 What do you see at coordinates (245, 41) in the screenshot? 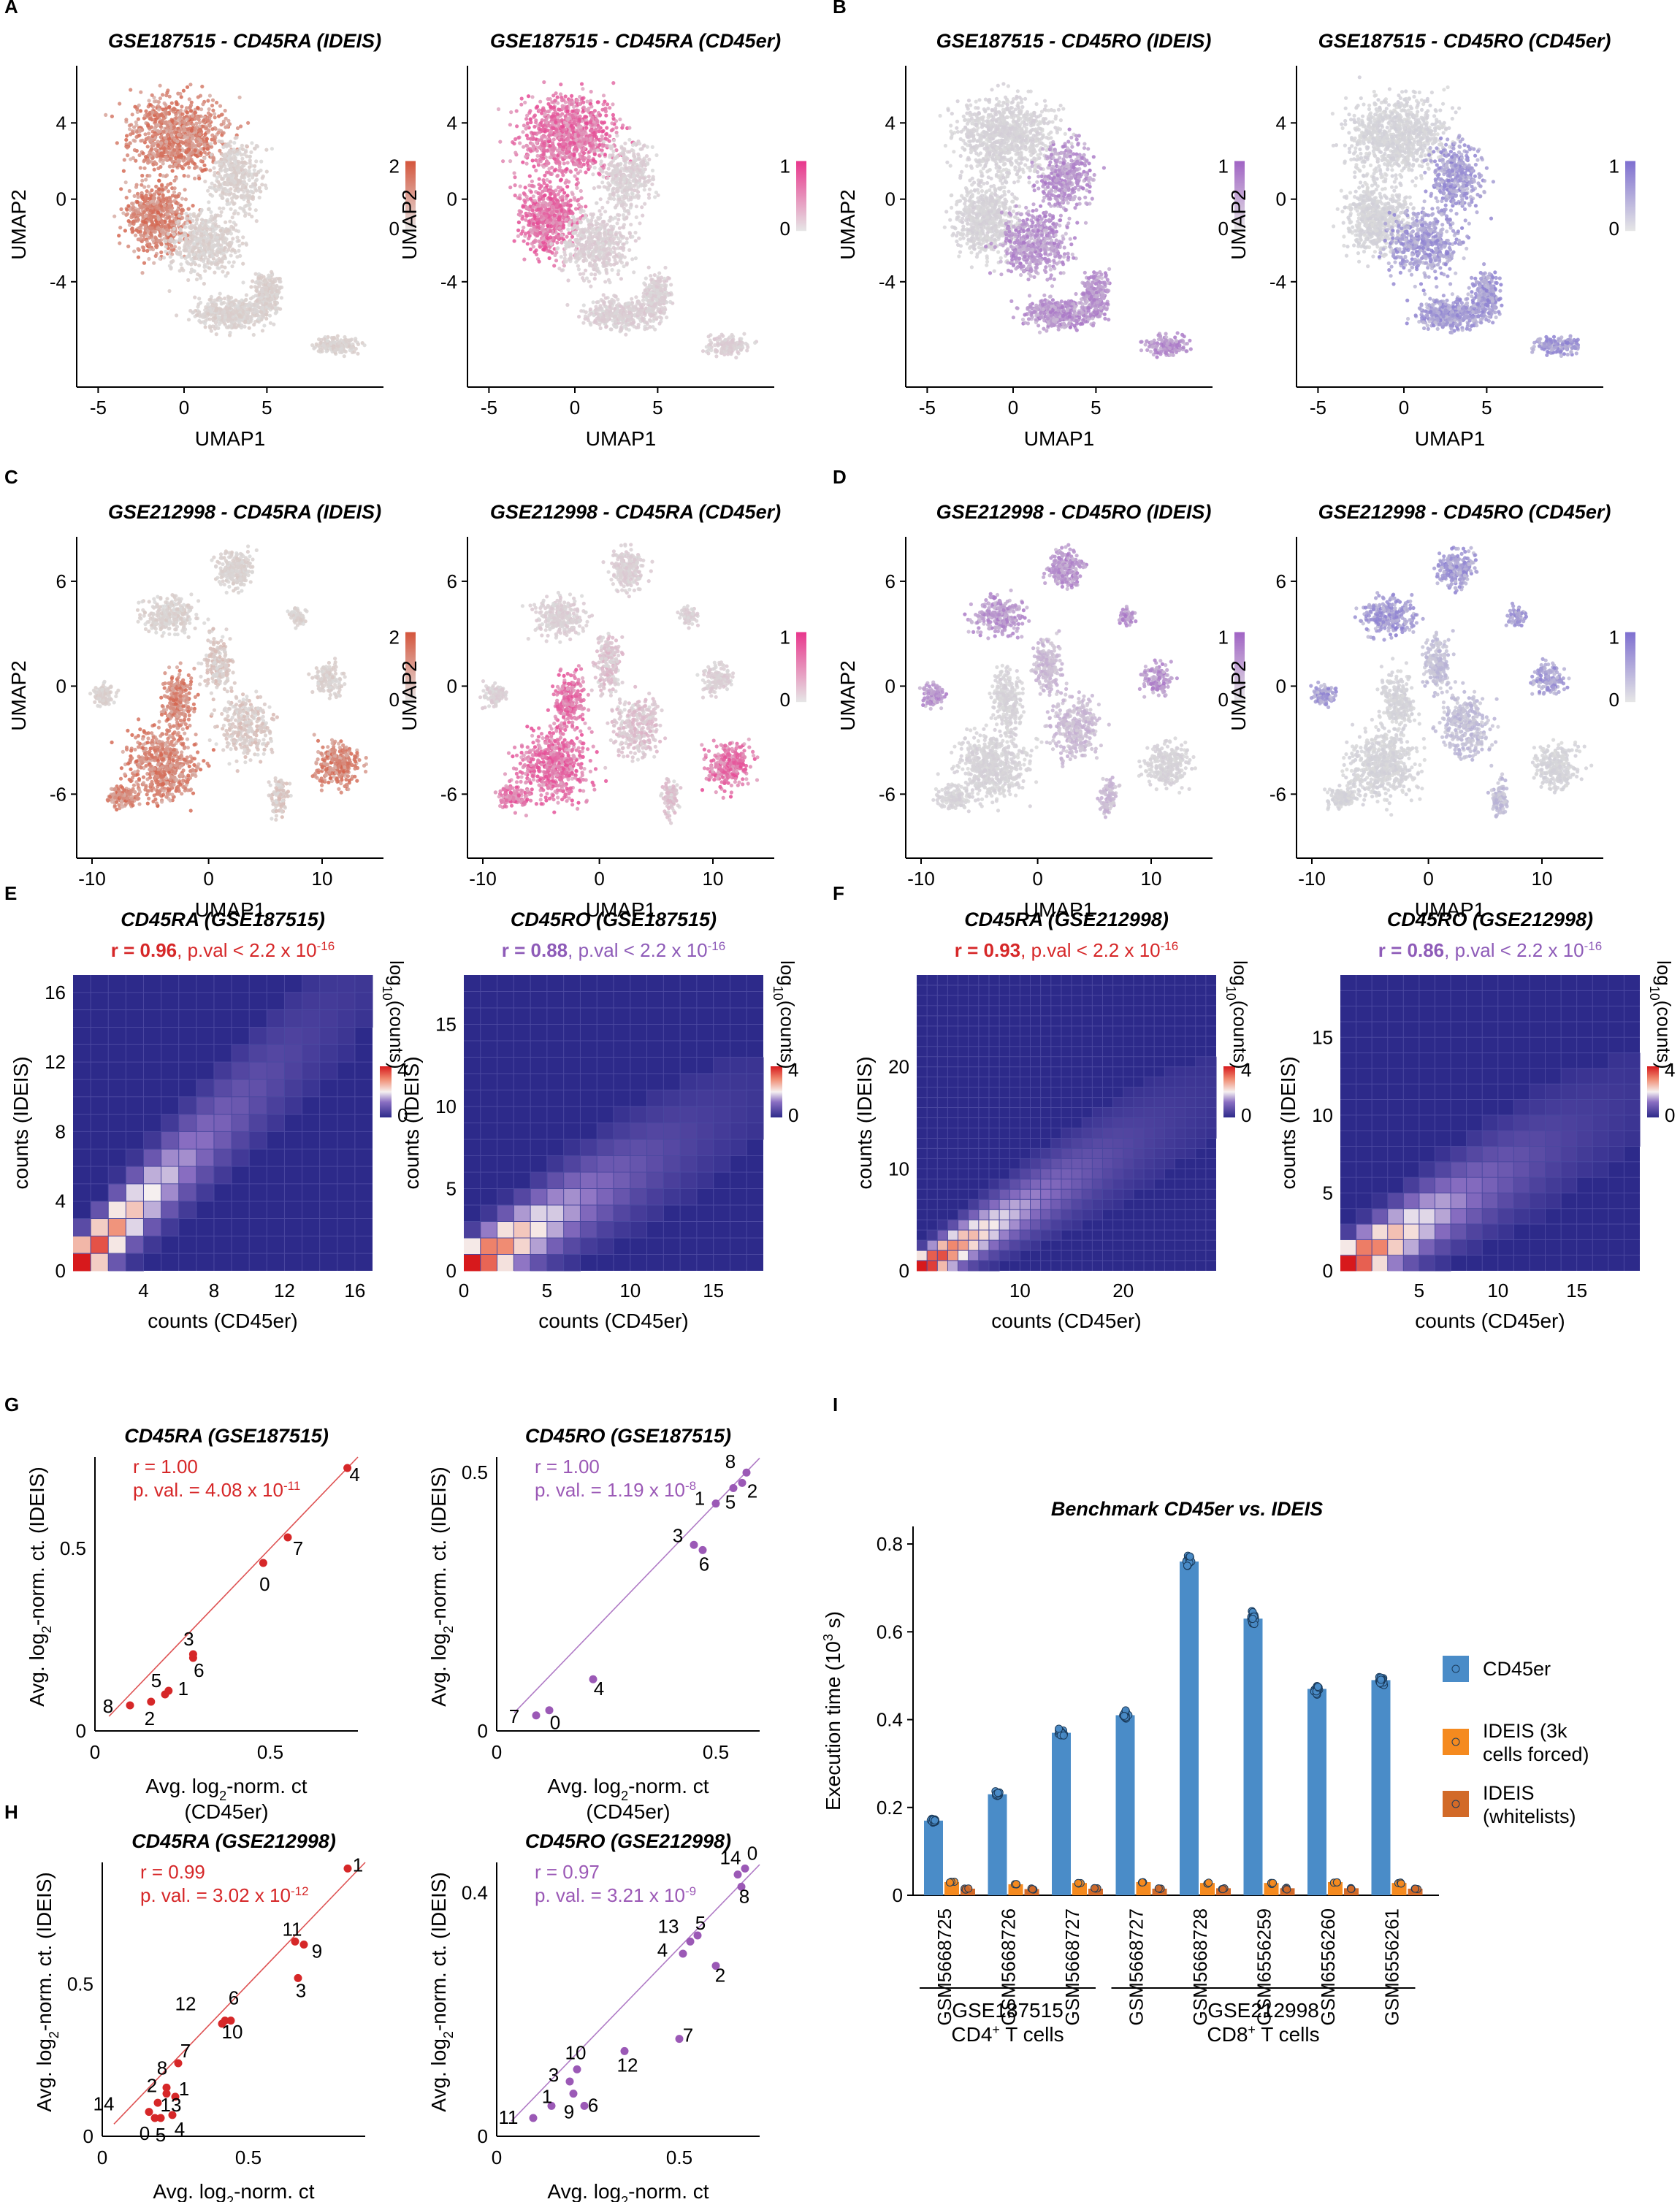
I see `umap-title: GSE187515 - CD45RA (IDEIS)` at bounding box center [245, 41].